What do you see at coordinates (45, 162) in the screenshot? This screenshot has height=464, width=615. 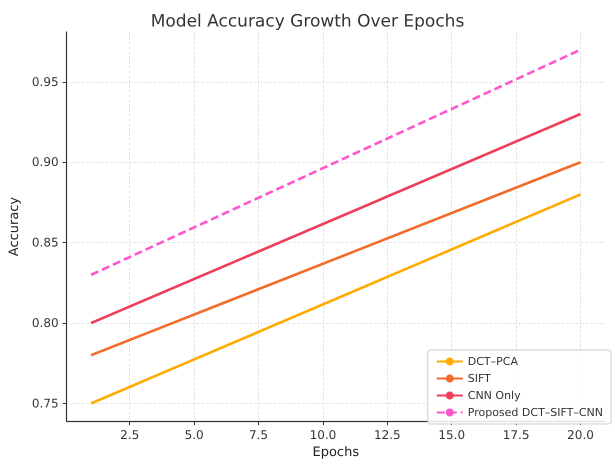 I see `y-tick-label: 0.90` at bounding box center [45, 162].